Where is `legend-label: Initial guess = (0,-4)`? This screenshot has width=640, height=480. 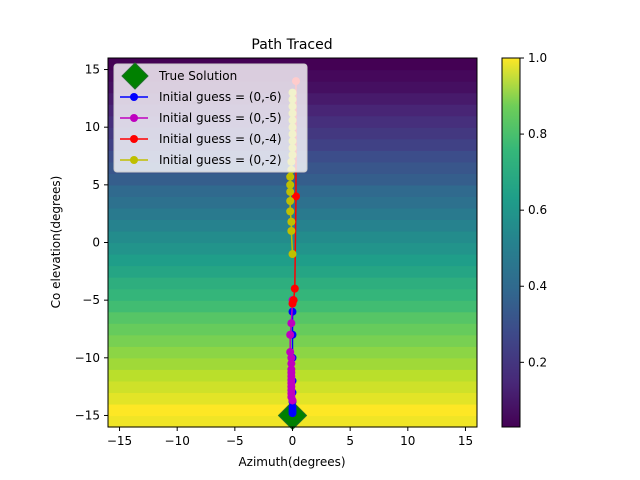 legend-label: Initial guess = (0,-4) is located at coordinates (220, 139).